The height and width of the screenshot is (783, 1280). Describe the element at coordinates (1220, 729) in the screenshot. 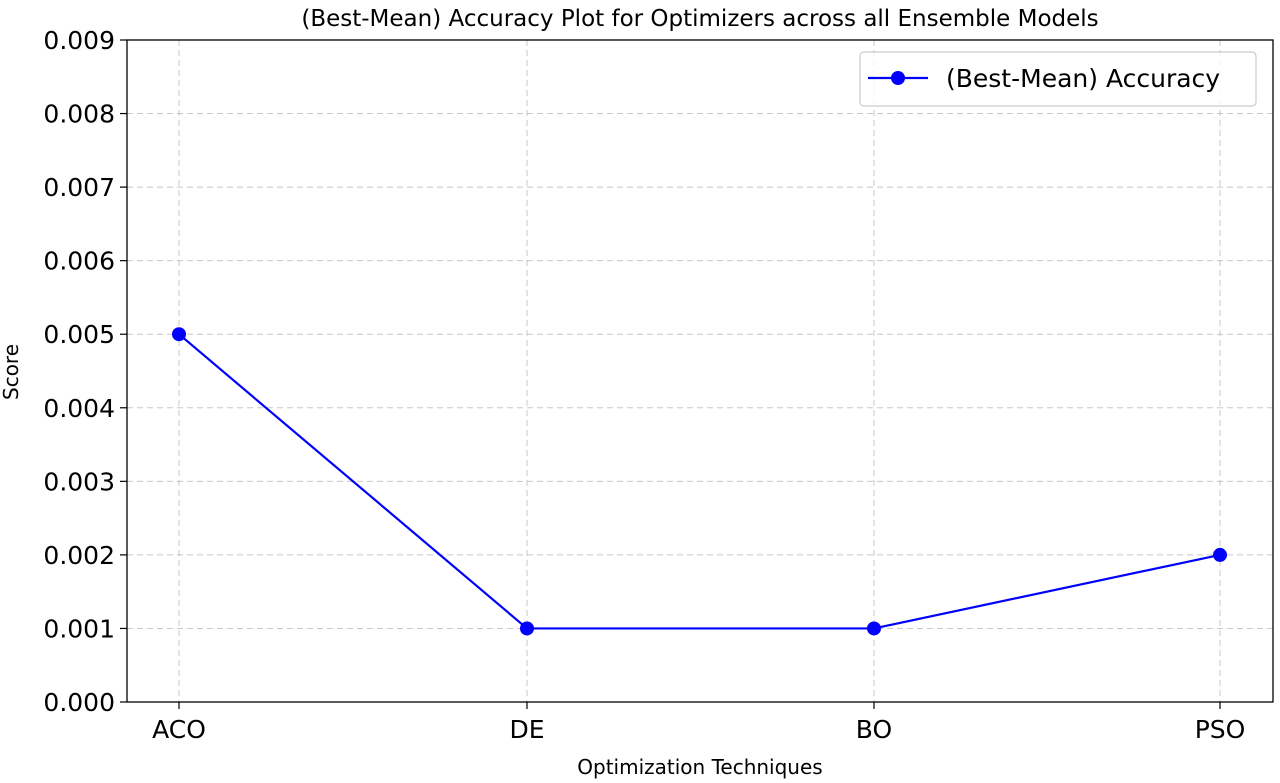

I see `x-tick-label: PSO` at that location.